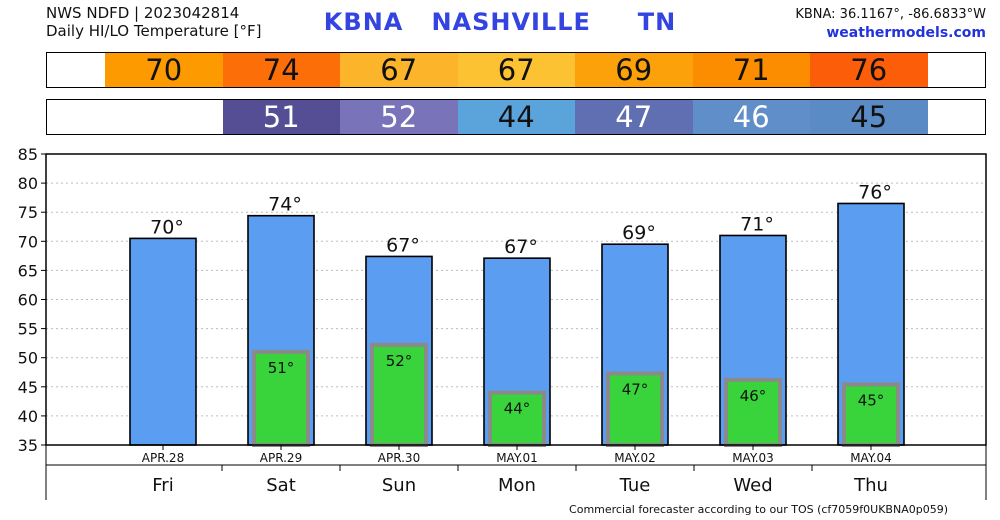 The image size is (1000, 520). What do you see at coordinates (751, 117) in the screenshot?
I see `low-temp-cell: 46` at bounding box center [751, 117].